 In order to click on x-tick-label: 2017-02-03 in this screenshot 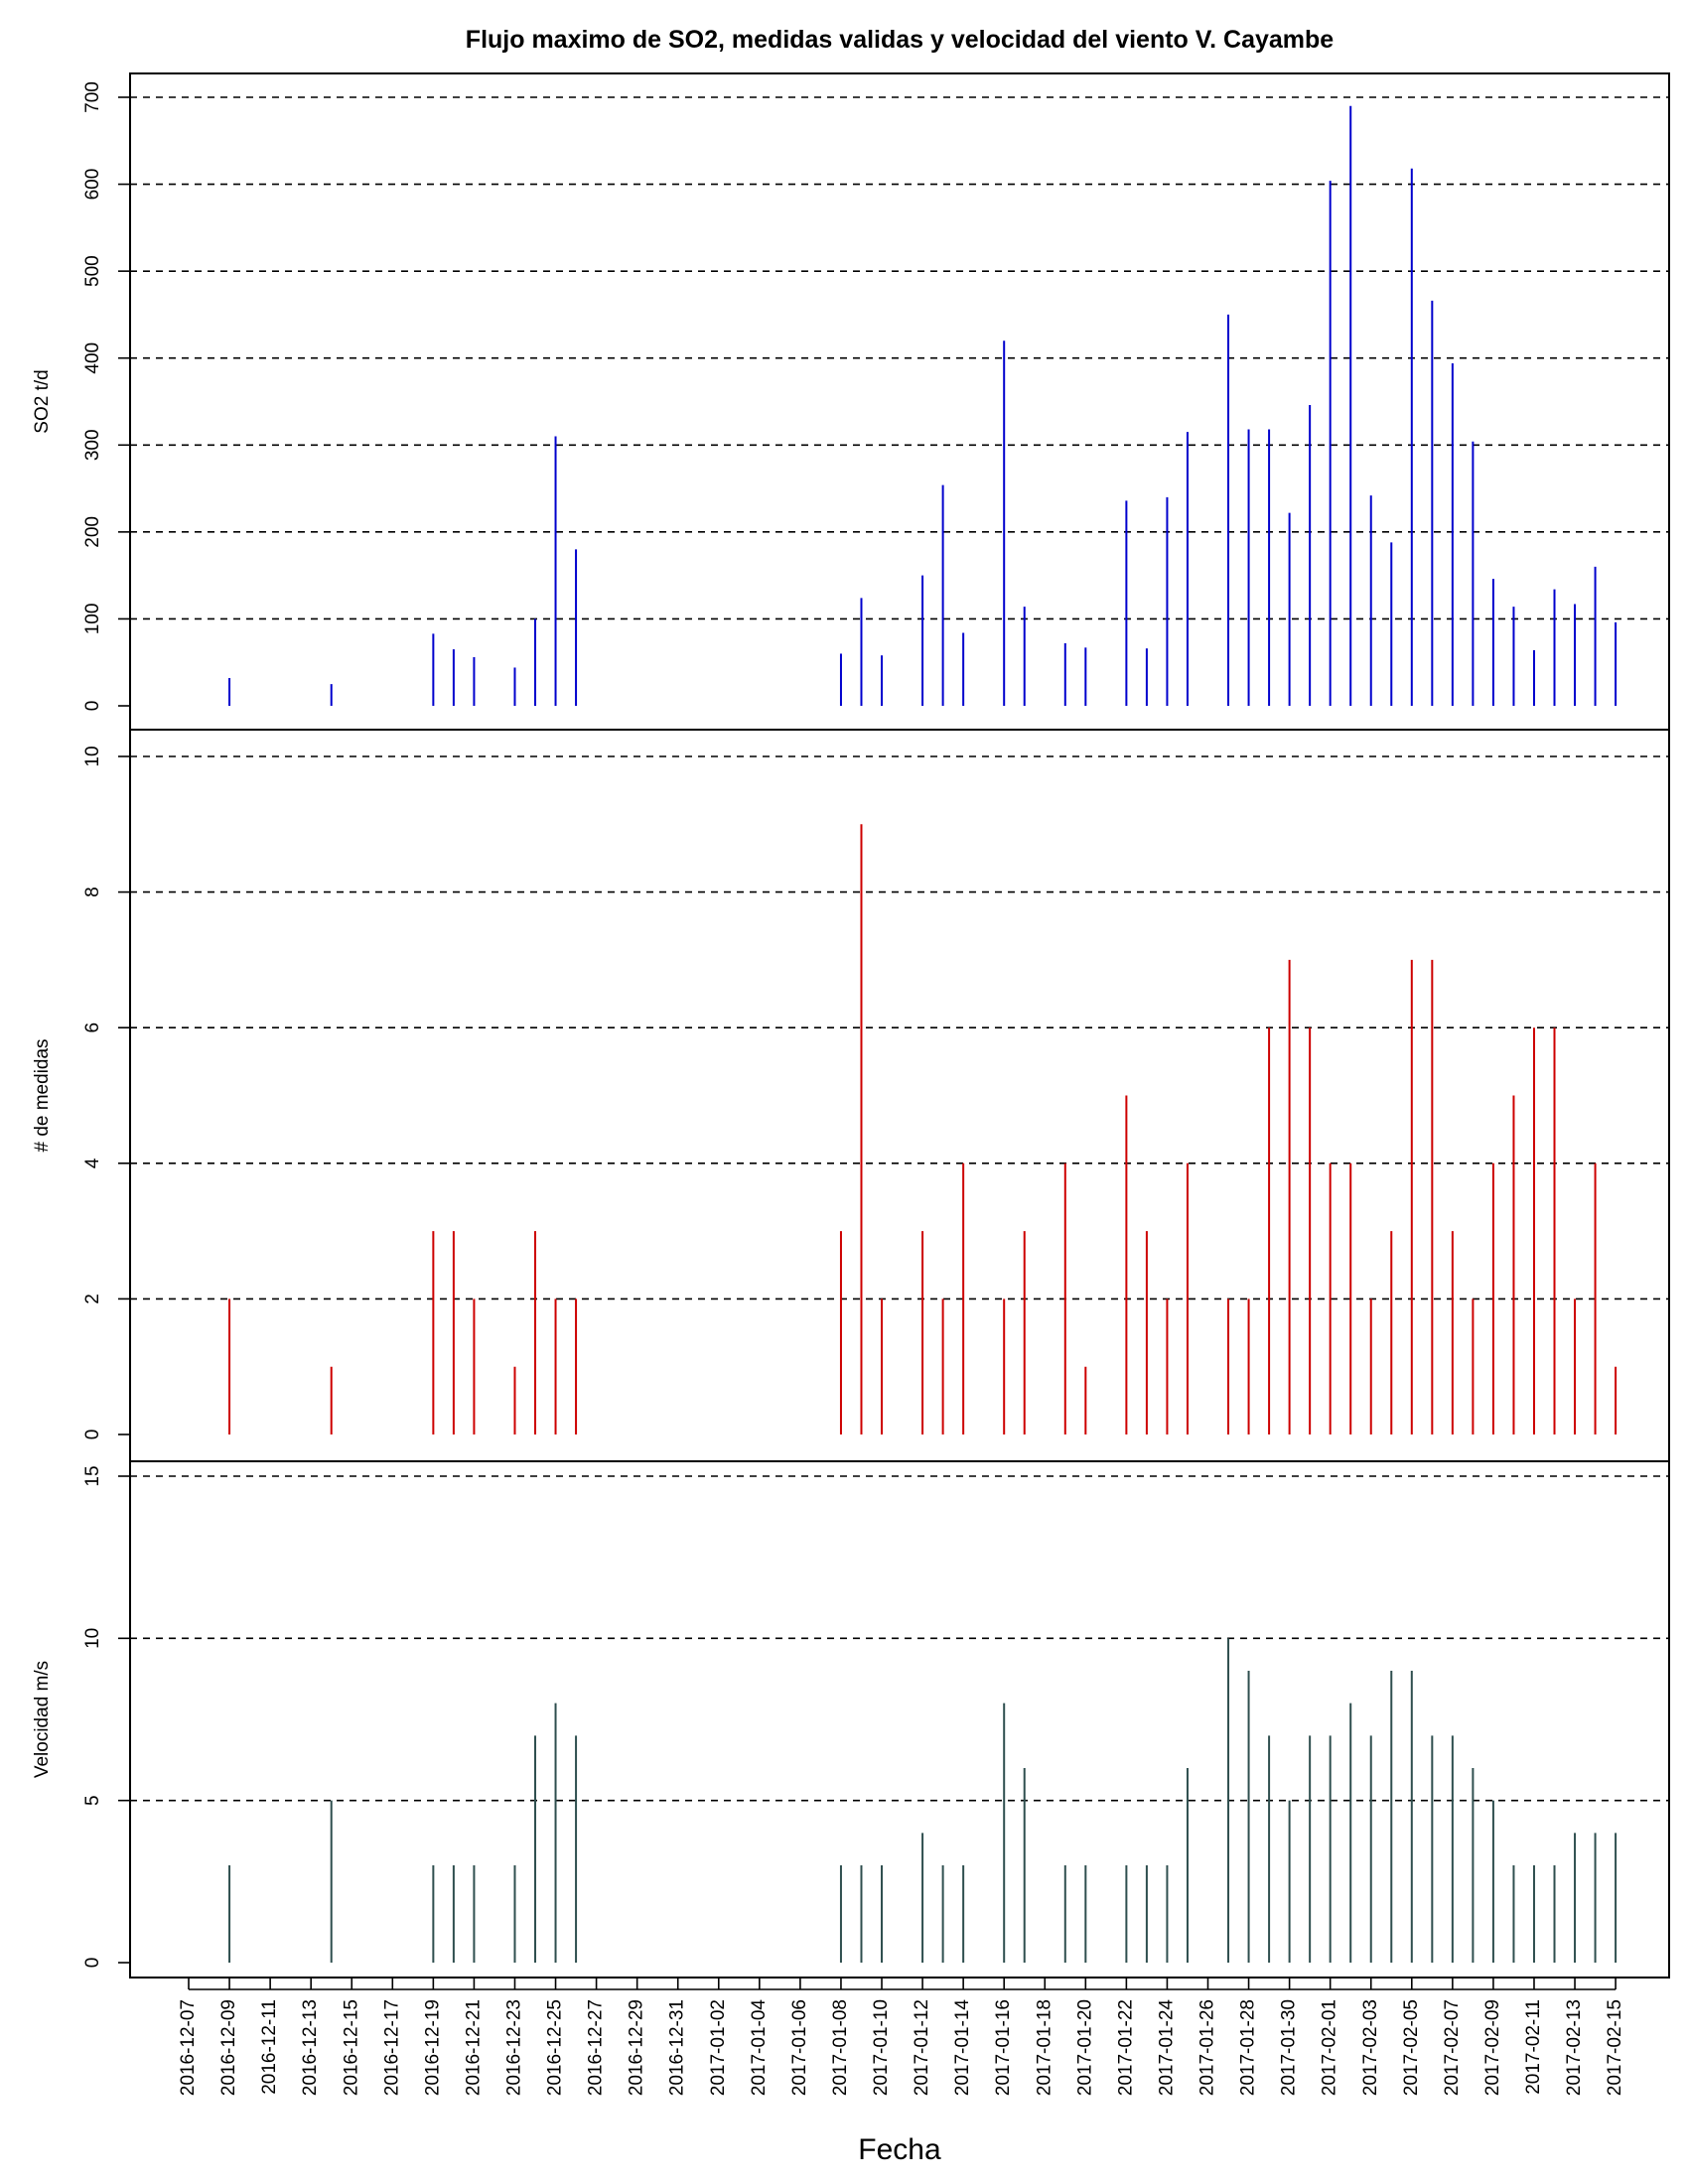, I will do `click(1370, 2047)`.